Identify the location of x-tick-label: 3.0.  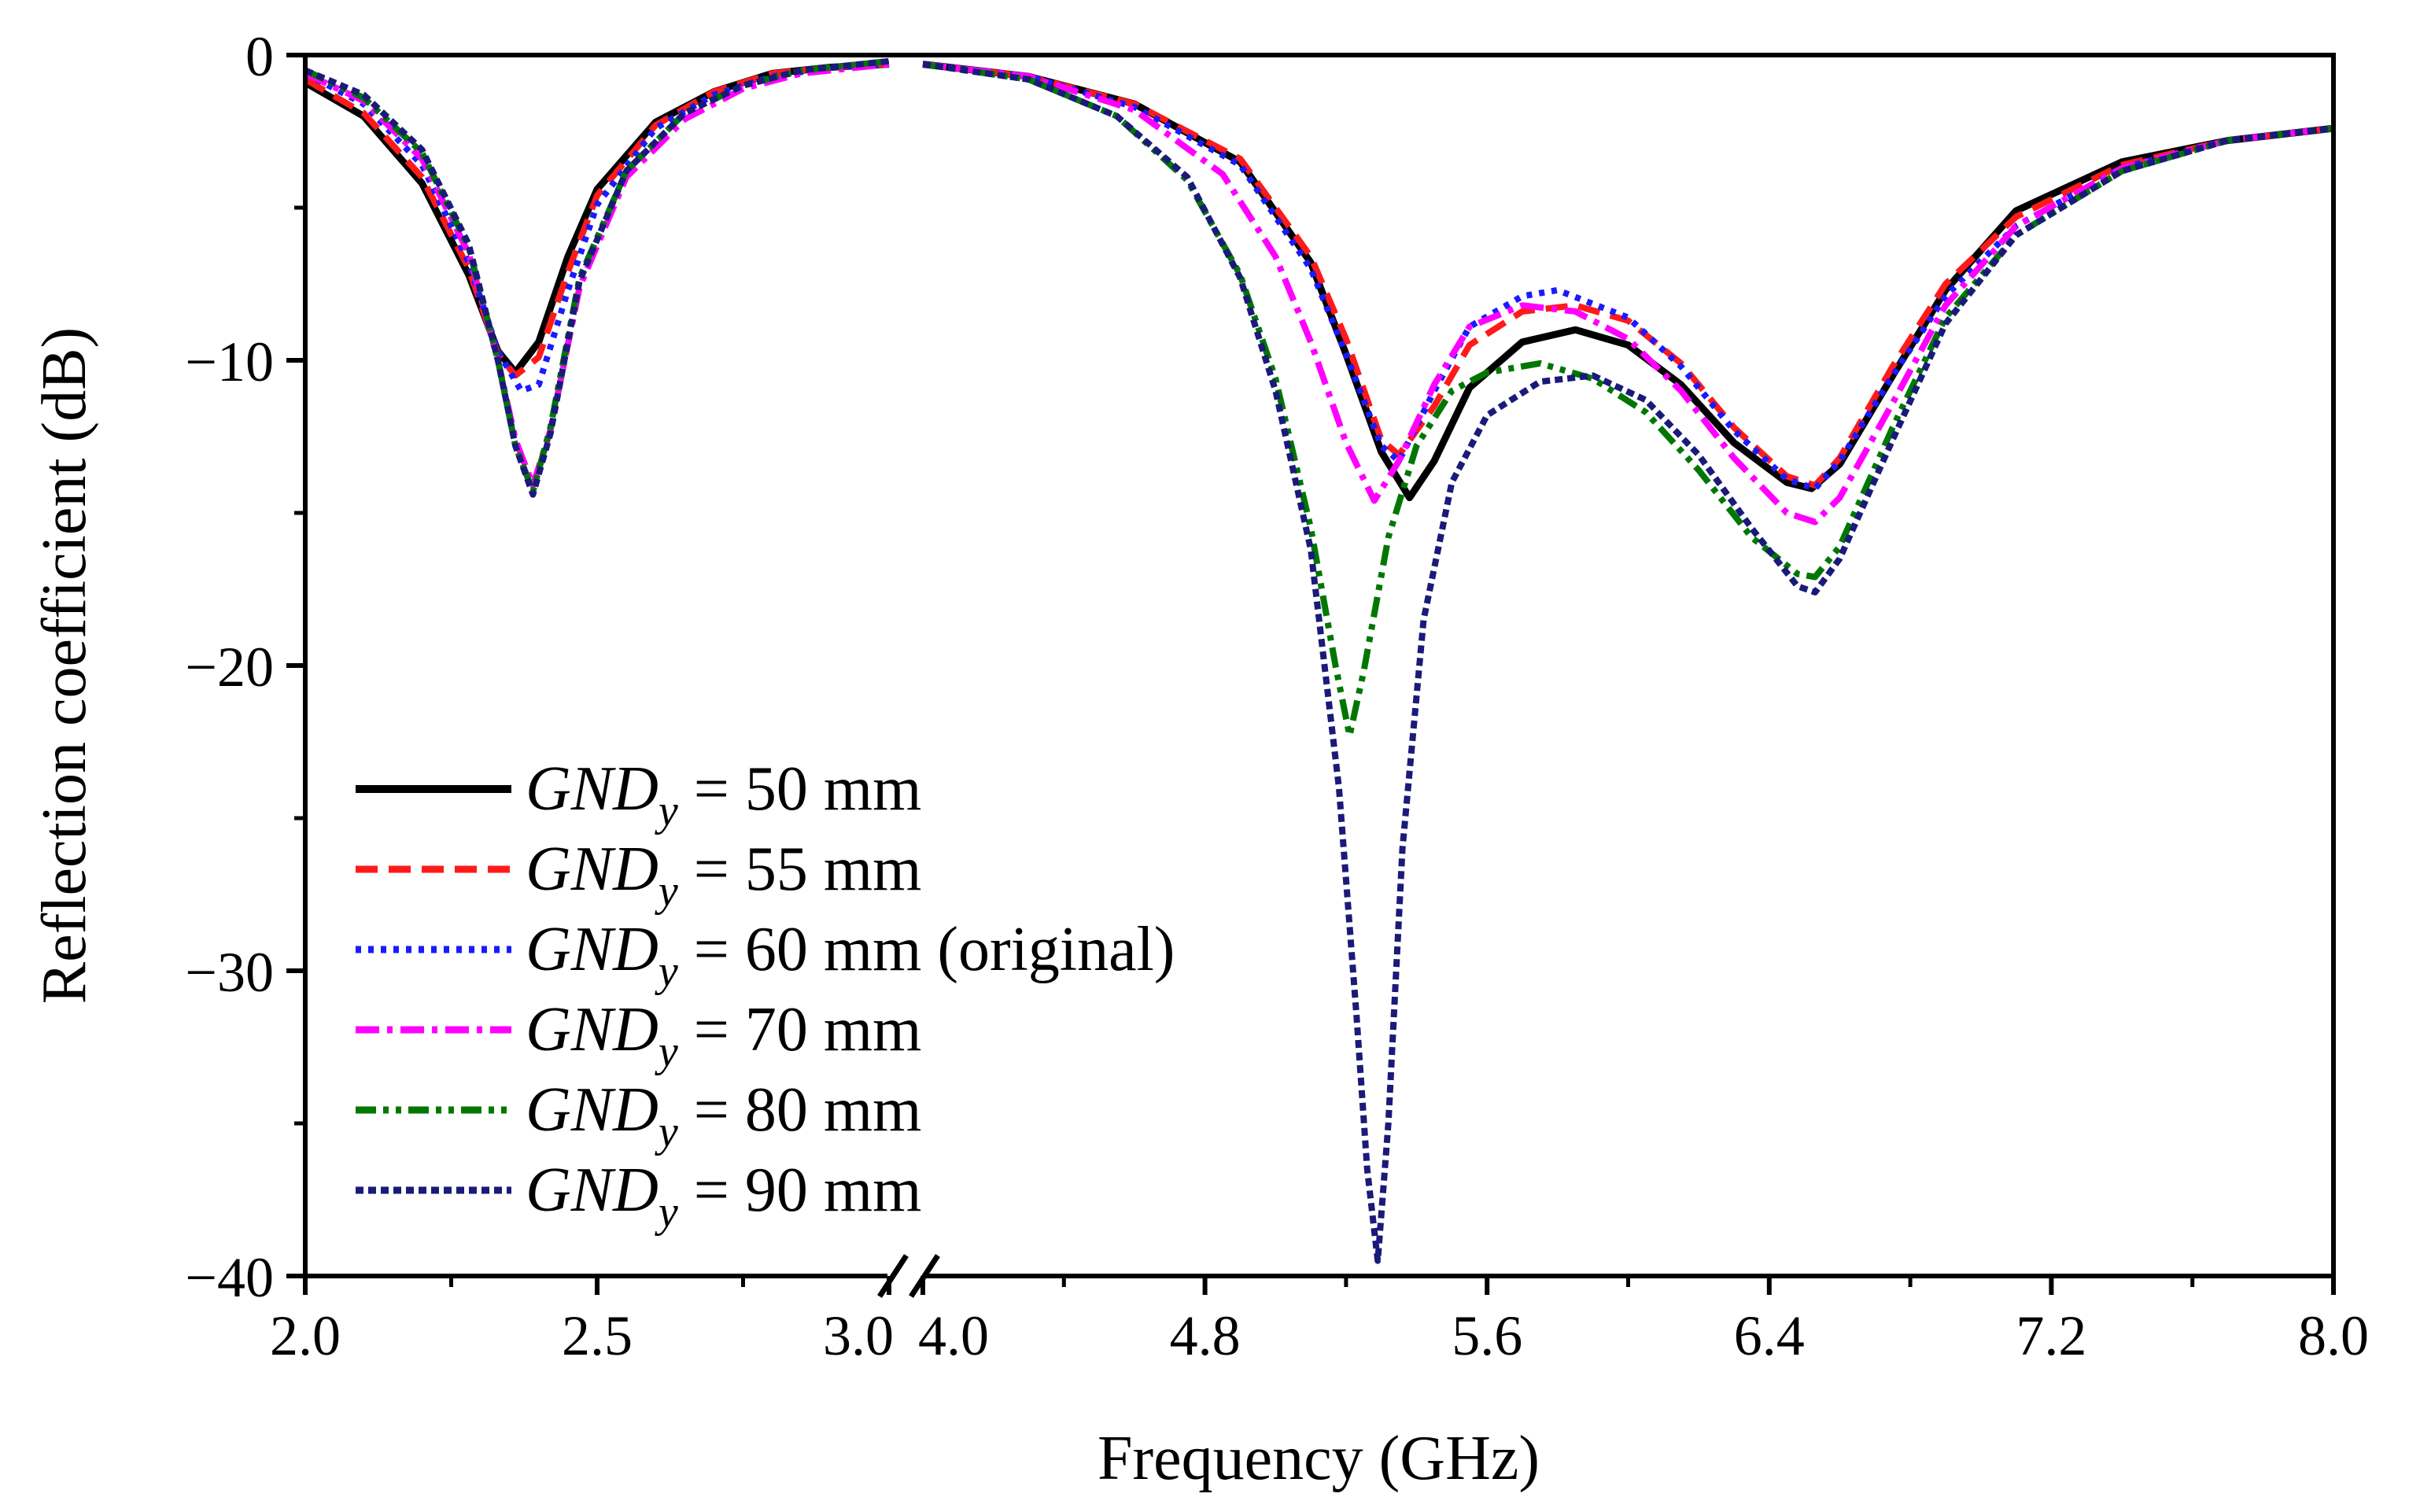
(858, 1335).